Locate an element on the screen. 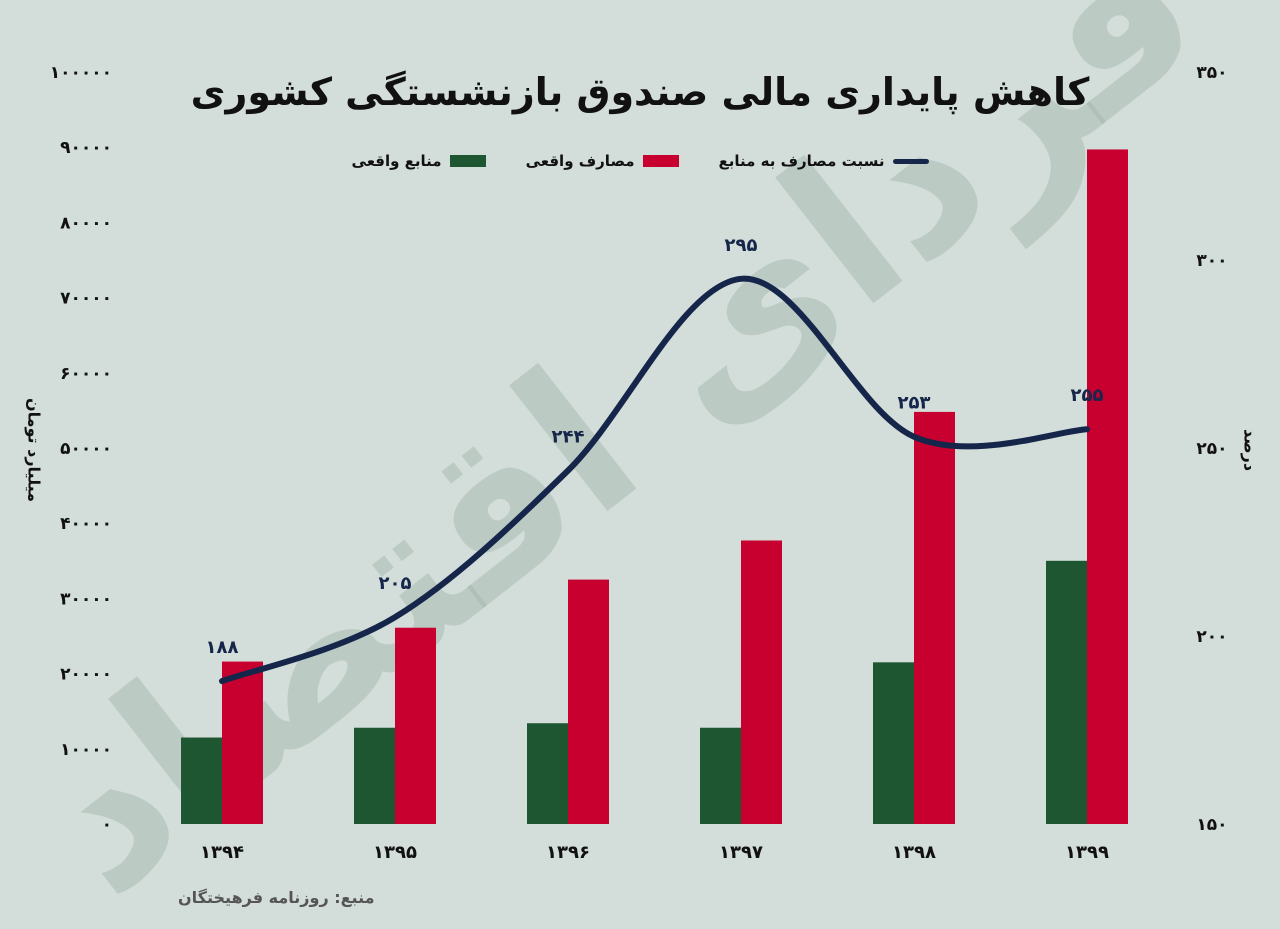 This screenshot has width=1280, height=929. legend-label-ratio: نسبت مصارف به منابع is located at coordinates (801, 161).